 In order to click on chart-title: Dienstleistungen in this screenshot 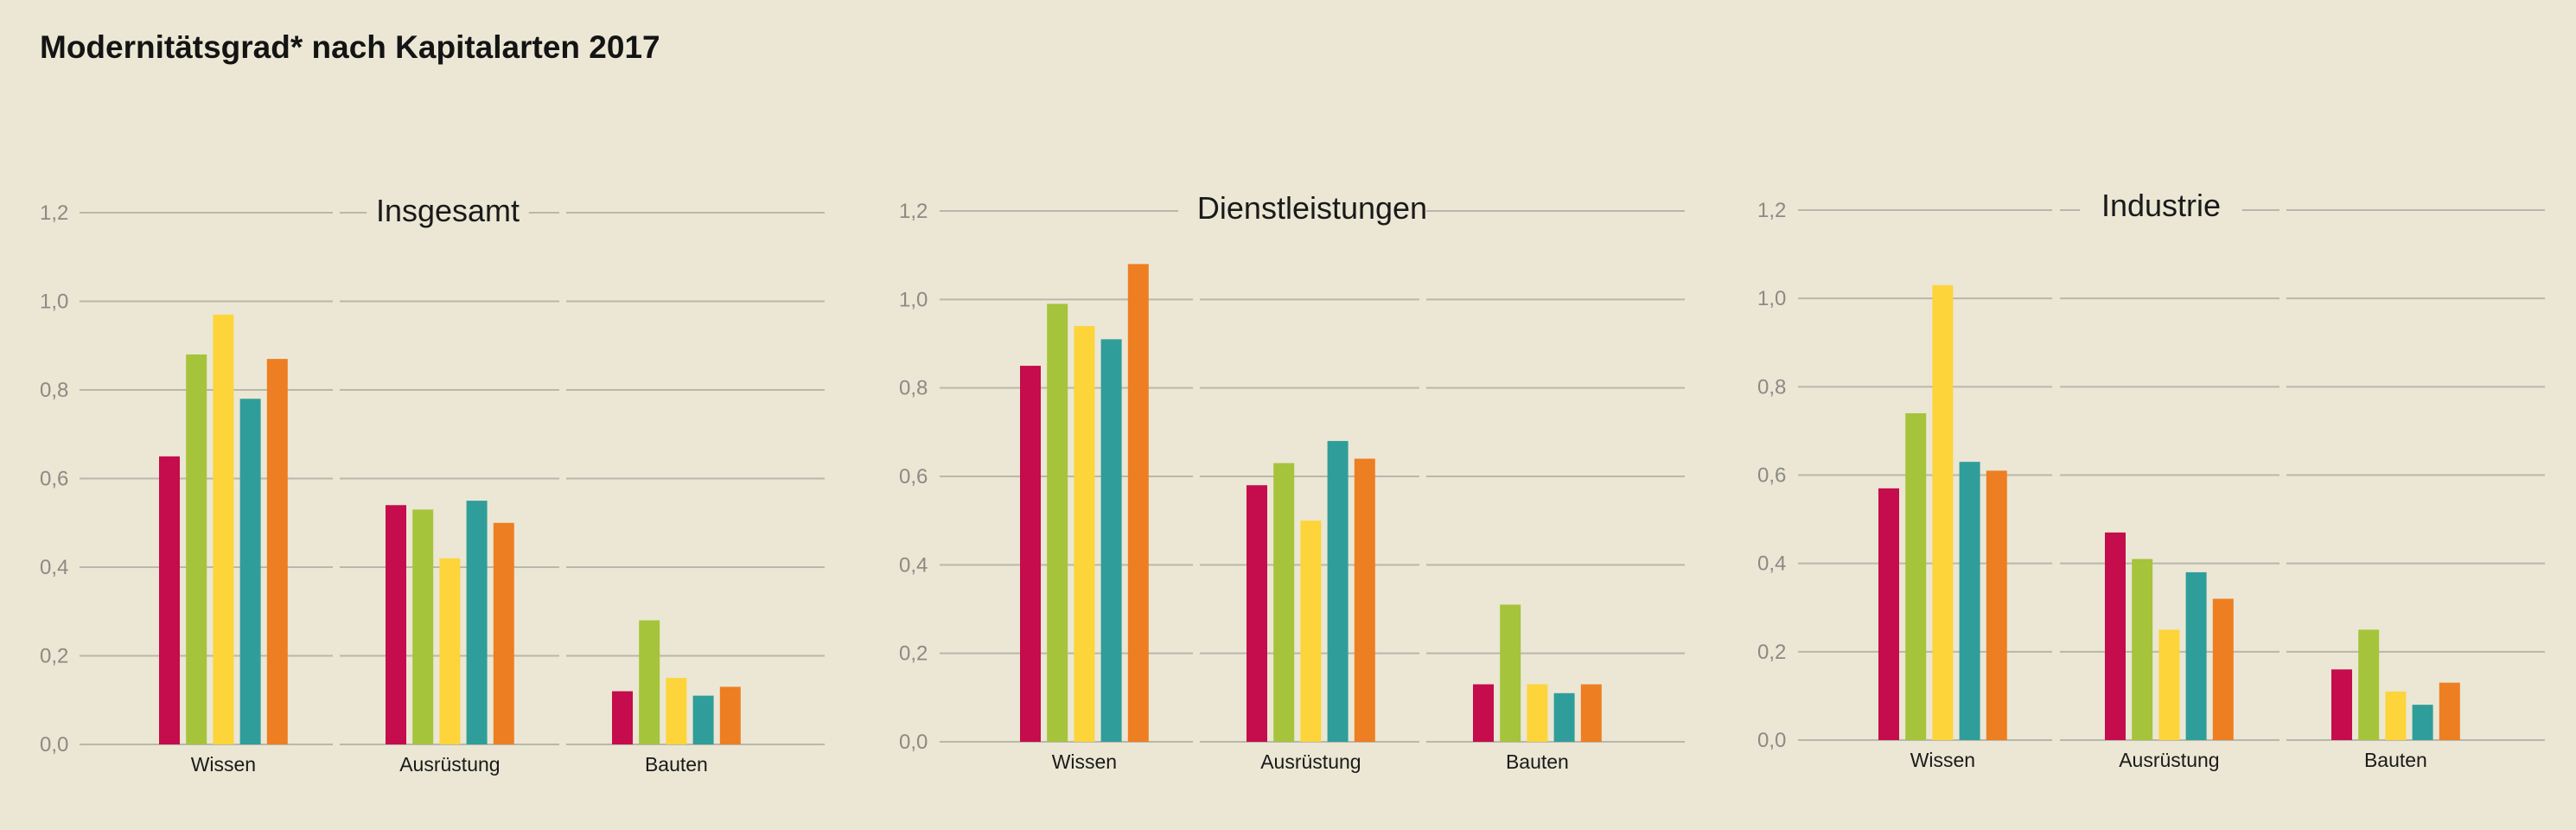, I will do `click(1312, 208)`.